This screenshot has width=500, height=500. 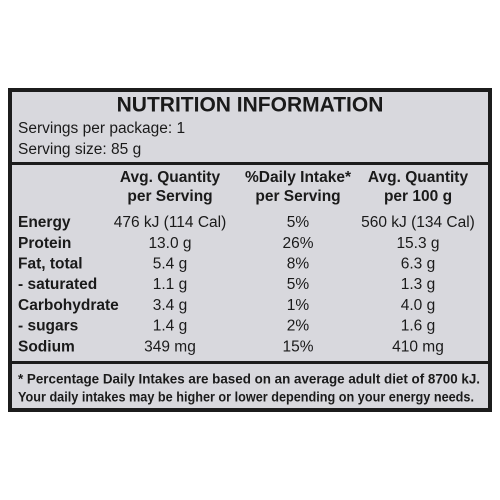 What do you see at coordinates (418, 326) in the screenshot?
I see `nutrient-value: 1.6 g` at bounding box center [418, 326].